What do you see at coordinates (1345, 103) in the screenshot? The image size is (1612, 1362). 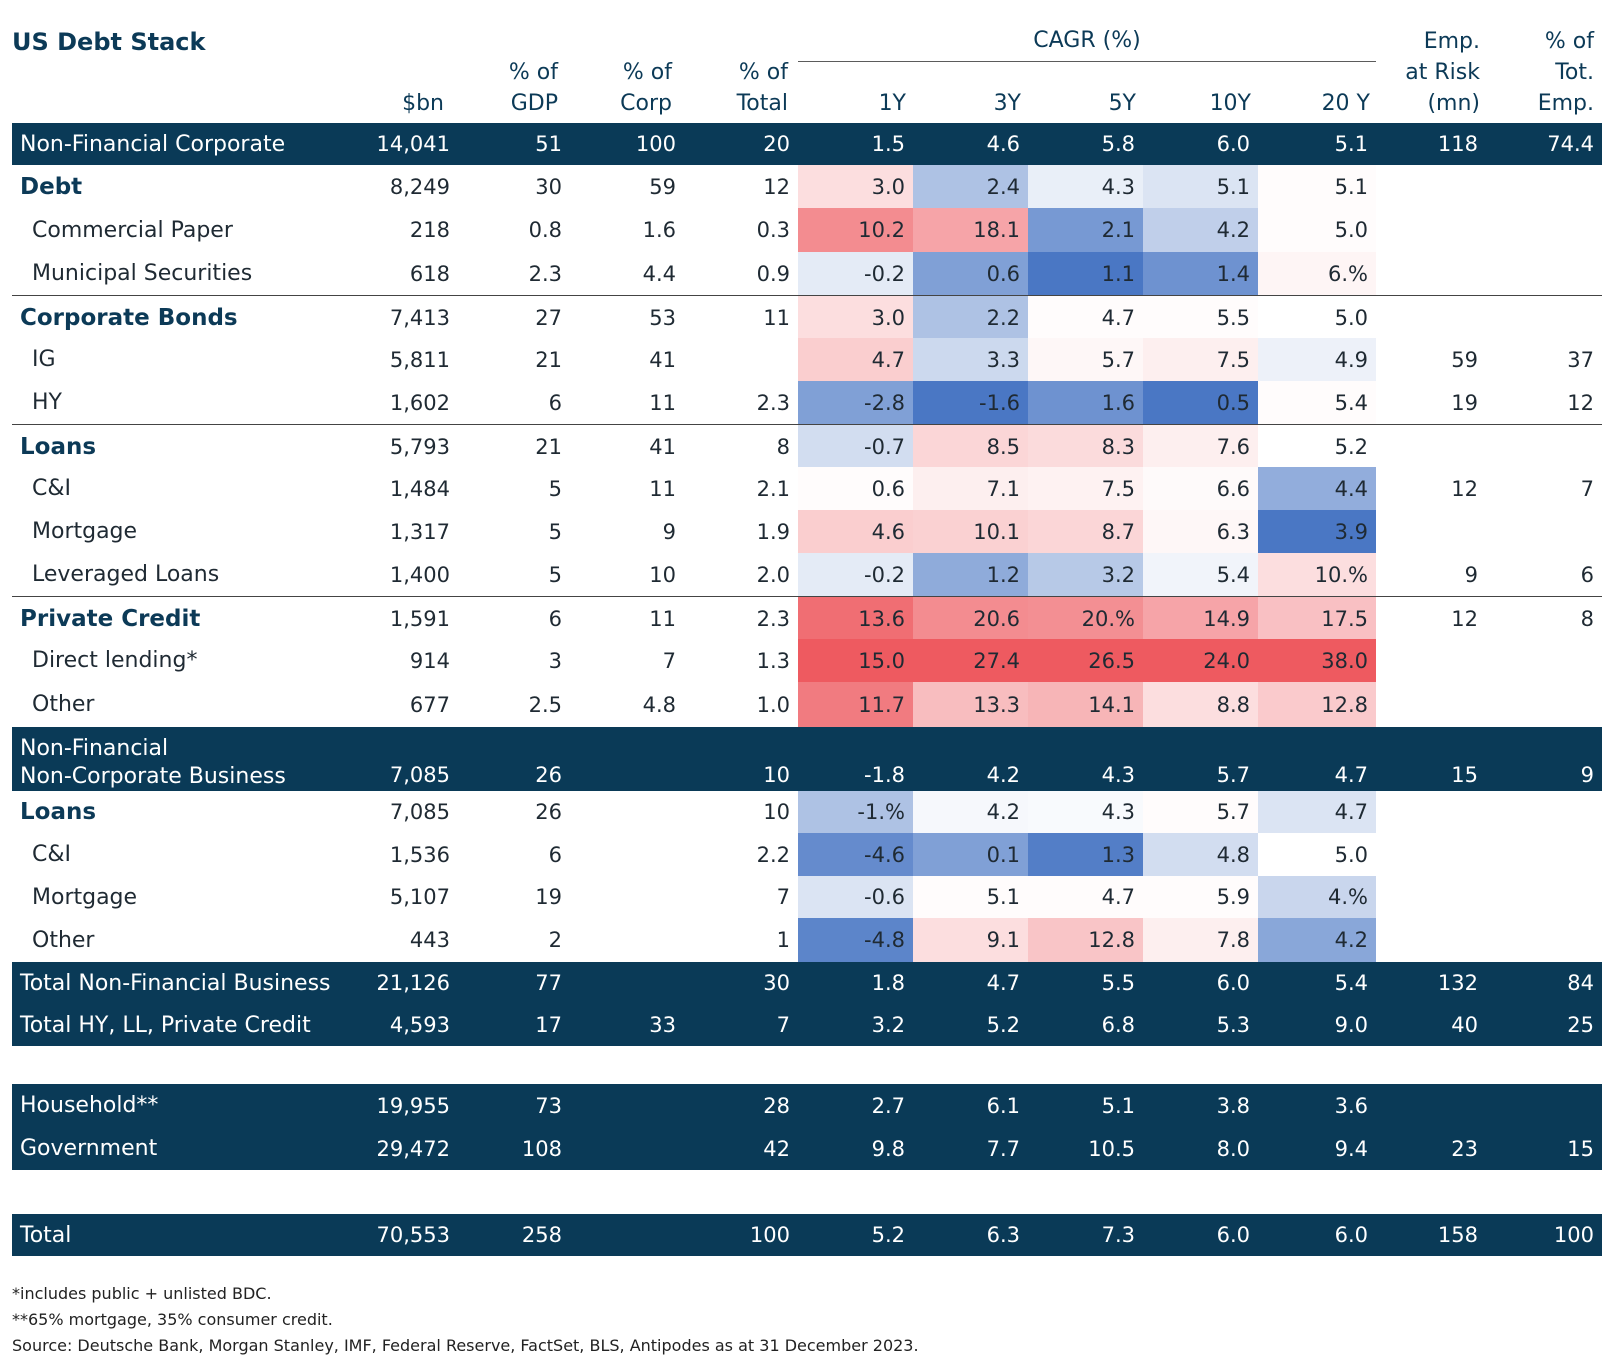 I see `header-20y: 20 Y` at bounding box center [1345, 103].